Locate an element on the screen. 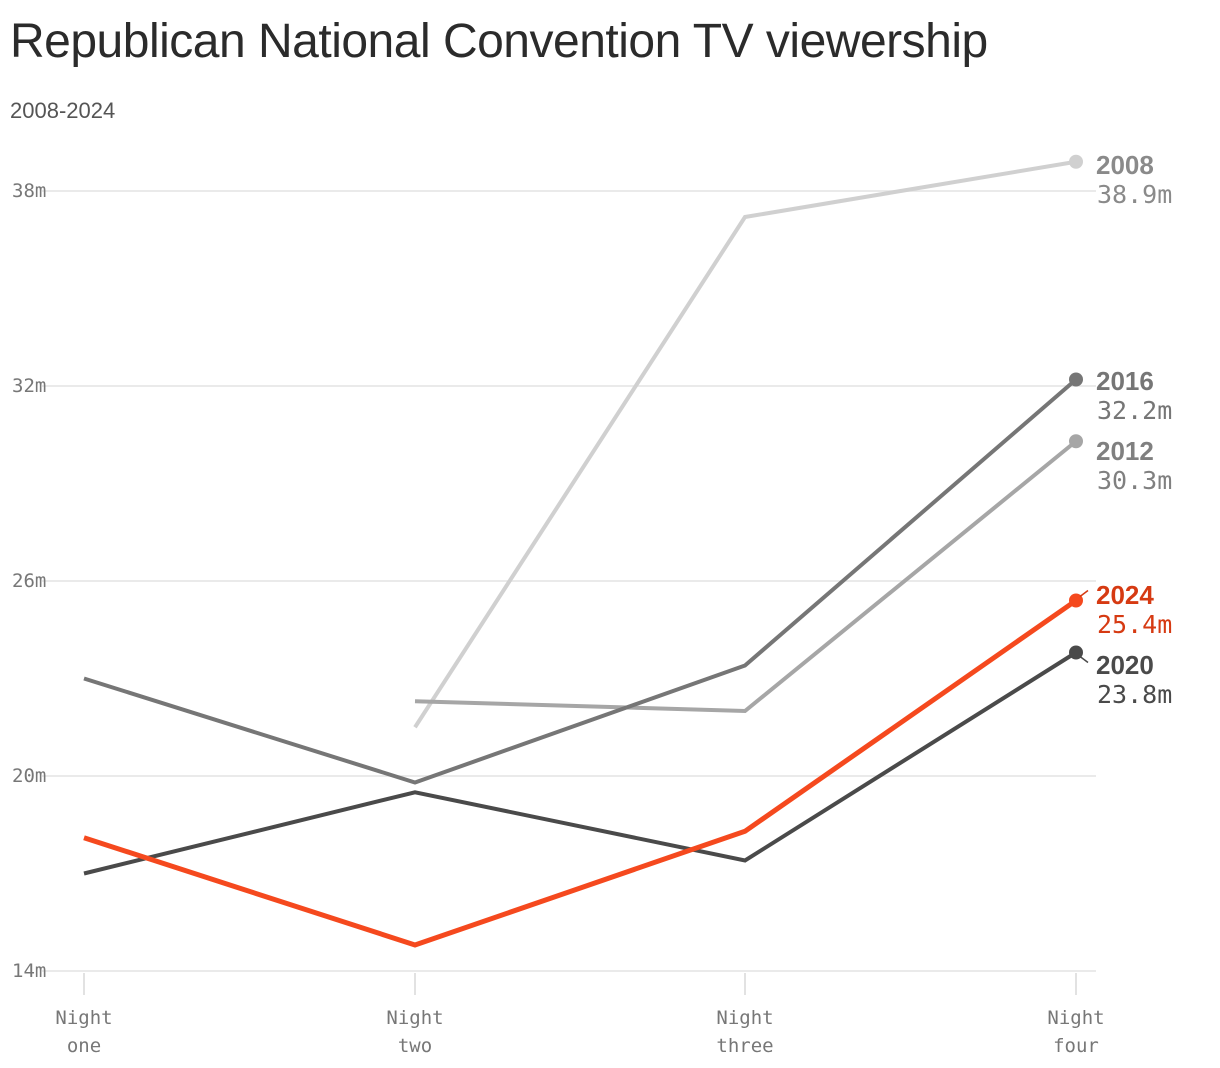 This screenshot has height=1068, width=1220. label-leader-2020 is located at coordinates (1084, 659).